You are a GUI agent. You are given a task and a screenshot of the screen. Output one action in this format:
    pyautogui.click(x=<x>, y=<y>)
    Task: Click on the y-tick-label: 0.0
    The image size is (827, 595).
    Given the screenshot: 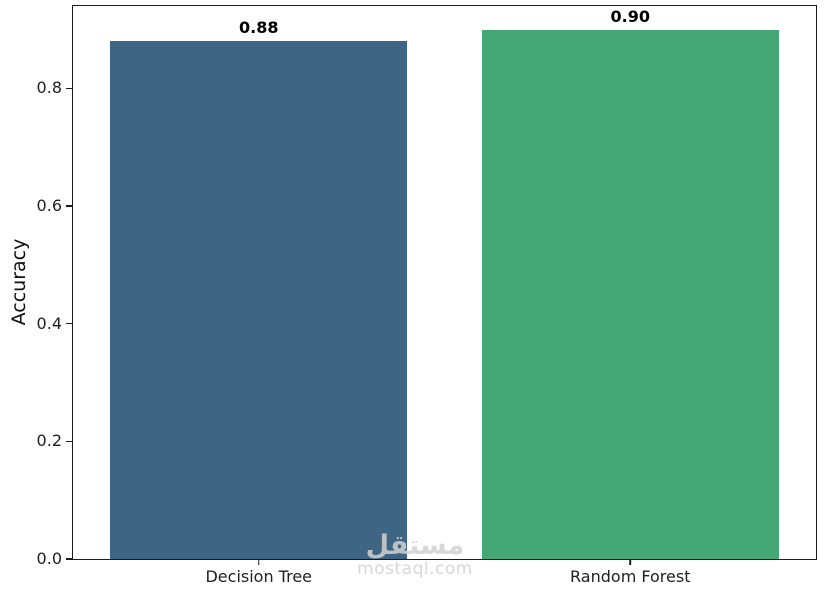 What is the action you would take?
    pyautogui.click(x=49, y=558)
    